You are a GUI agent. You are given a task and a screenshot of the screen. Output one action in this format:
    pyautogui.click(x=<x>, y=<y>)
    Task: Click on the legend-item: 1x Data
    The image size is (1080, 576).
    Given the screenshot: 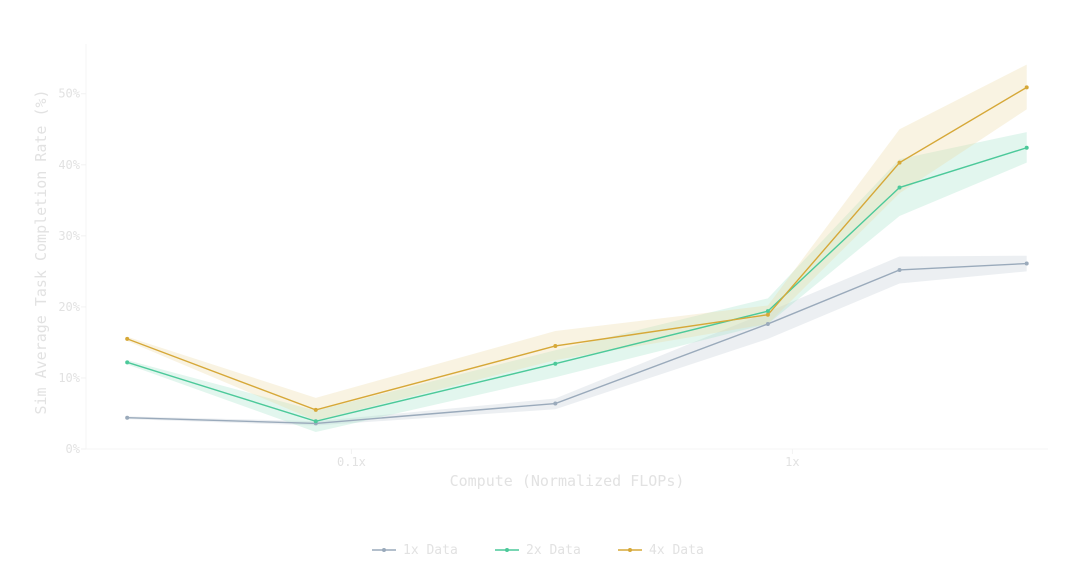 What is the action you would take?
    pyautogui.click(x=415, y=550)
    